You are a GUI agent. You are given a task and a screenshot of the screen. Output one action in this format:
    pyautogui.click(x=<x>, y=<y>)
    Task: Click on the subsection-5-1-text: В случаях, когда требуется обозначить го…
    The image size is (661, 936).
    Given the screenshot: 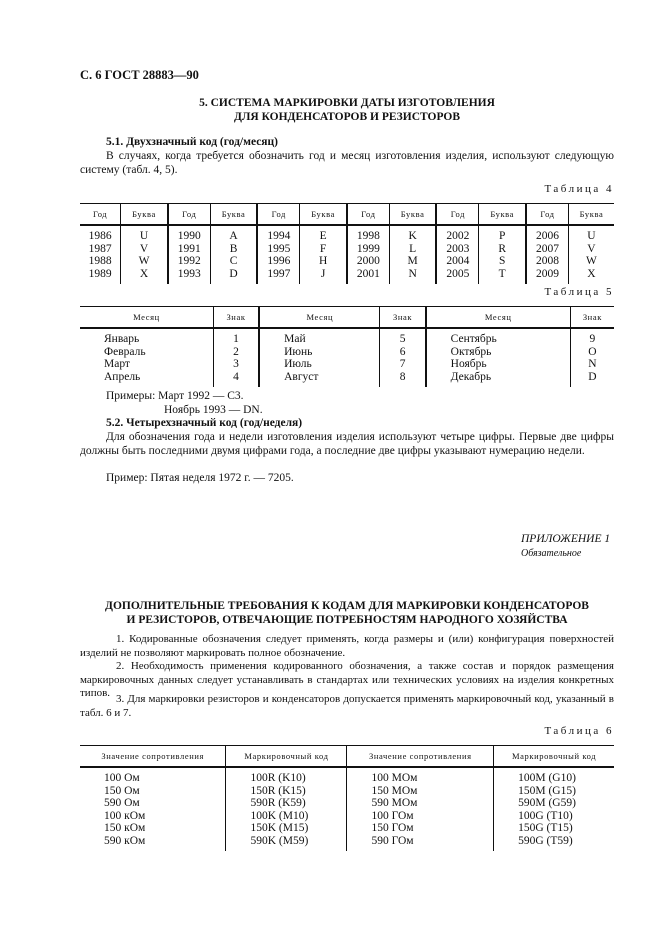 What is the action you would take?
    pyautogui.click(x=347, y=163)
    